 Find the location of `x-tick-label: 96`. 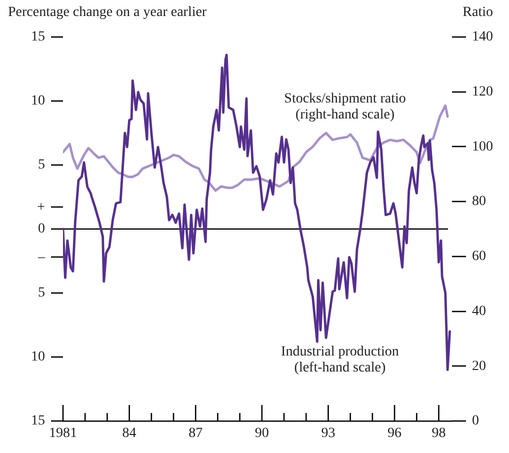

x-tick-label: 96 is located at coordinates (395, 434).